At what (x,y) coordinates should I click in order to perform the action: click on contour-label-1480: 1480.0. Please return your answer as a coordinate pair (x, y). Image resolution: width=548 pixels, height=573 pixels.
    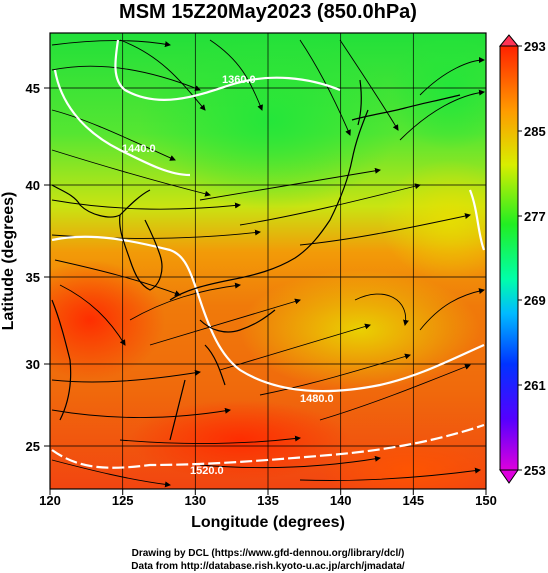
    Looking at the image, I should click on (317, 399).